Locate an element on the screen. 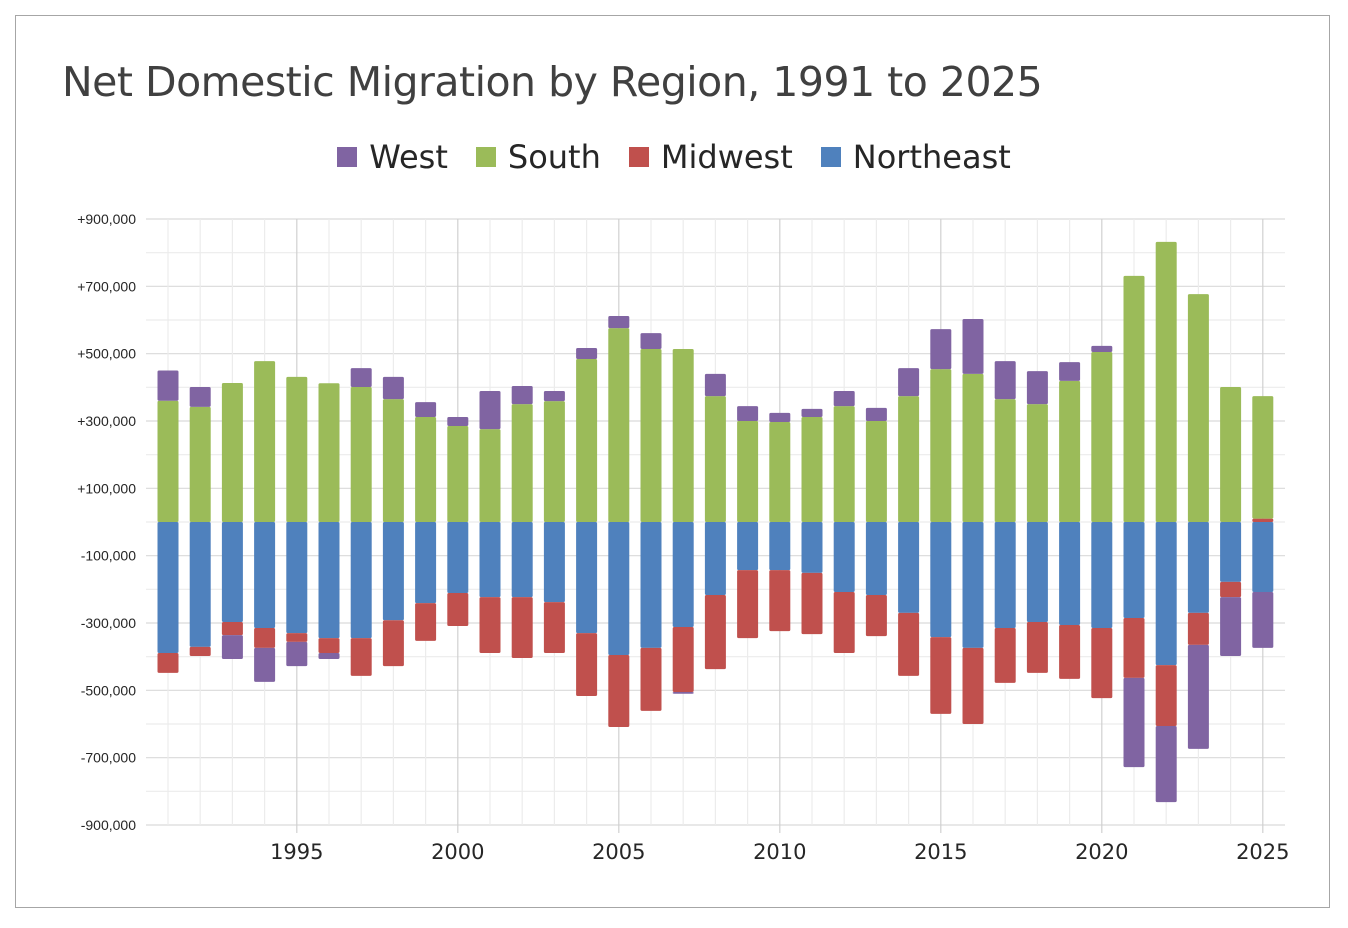 This screenshot has width=1348, height=928. bar-south-2009 is located at coordinates (748, 471).